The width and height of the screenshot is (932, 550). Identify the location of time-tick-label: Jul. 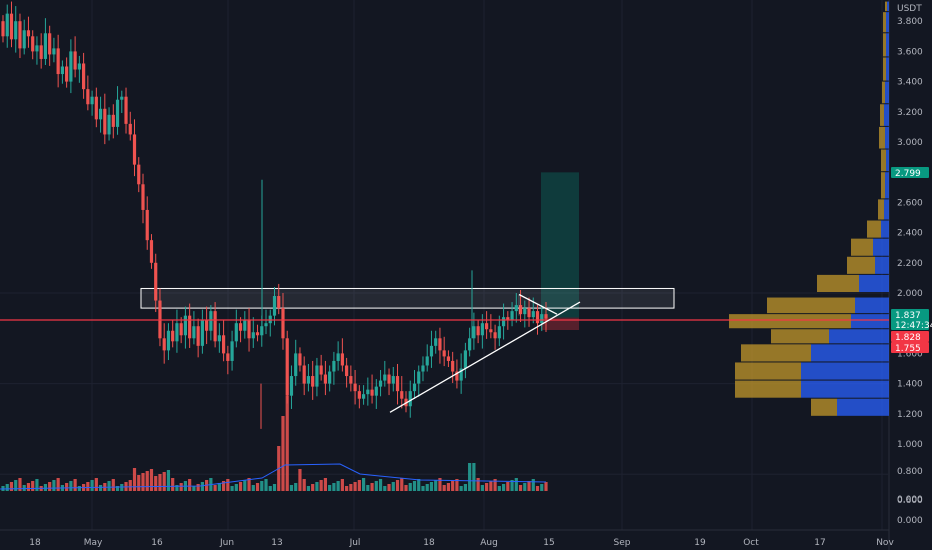
(355, 543).